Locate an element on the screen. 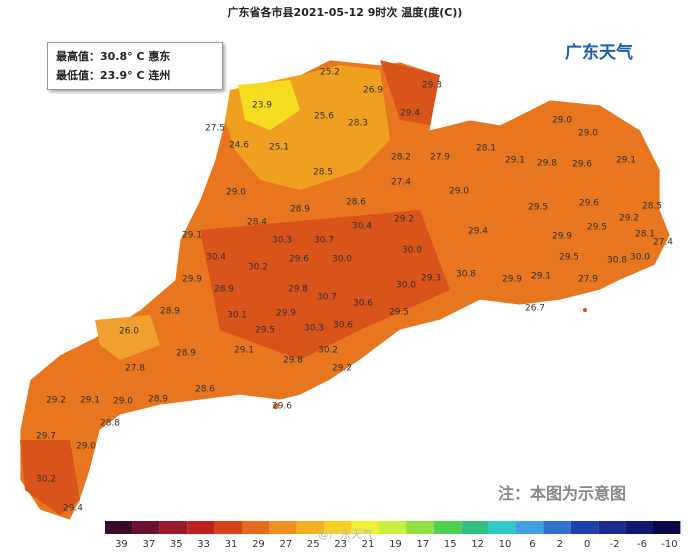  station-label: 27.5 is located at coordinates (215, 129).